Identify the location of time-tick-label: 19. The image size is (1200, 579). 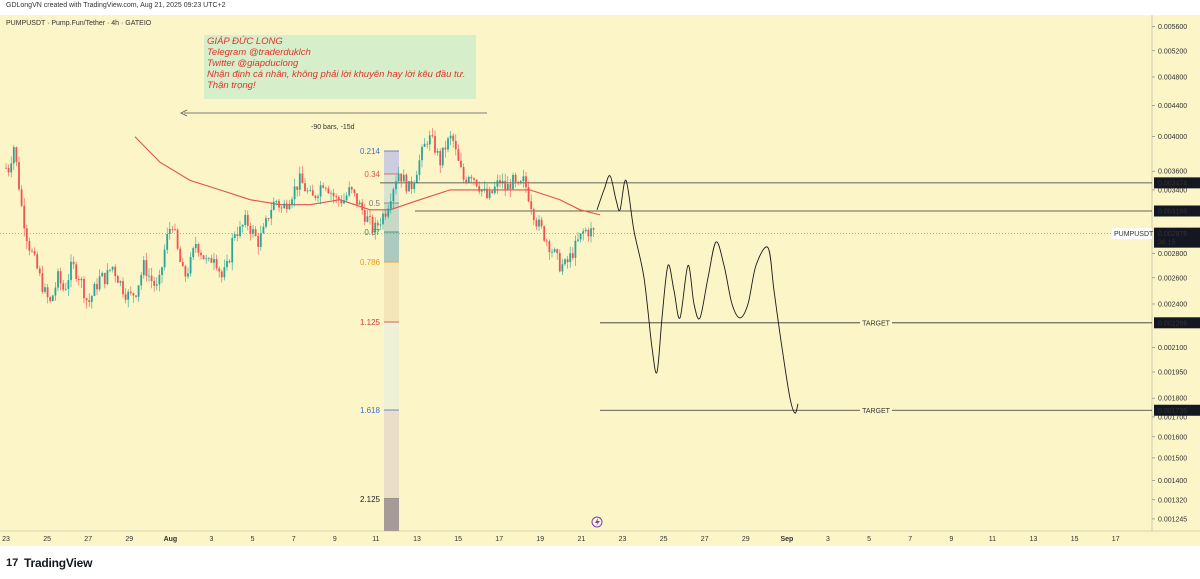
(540, 539).